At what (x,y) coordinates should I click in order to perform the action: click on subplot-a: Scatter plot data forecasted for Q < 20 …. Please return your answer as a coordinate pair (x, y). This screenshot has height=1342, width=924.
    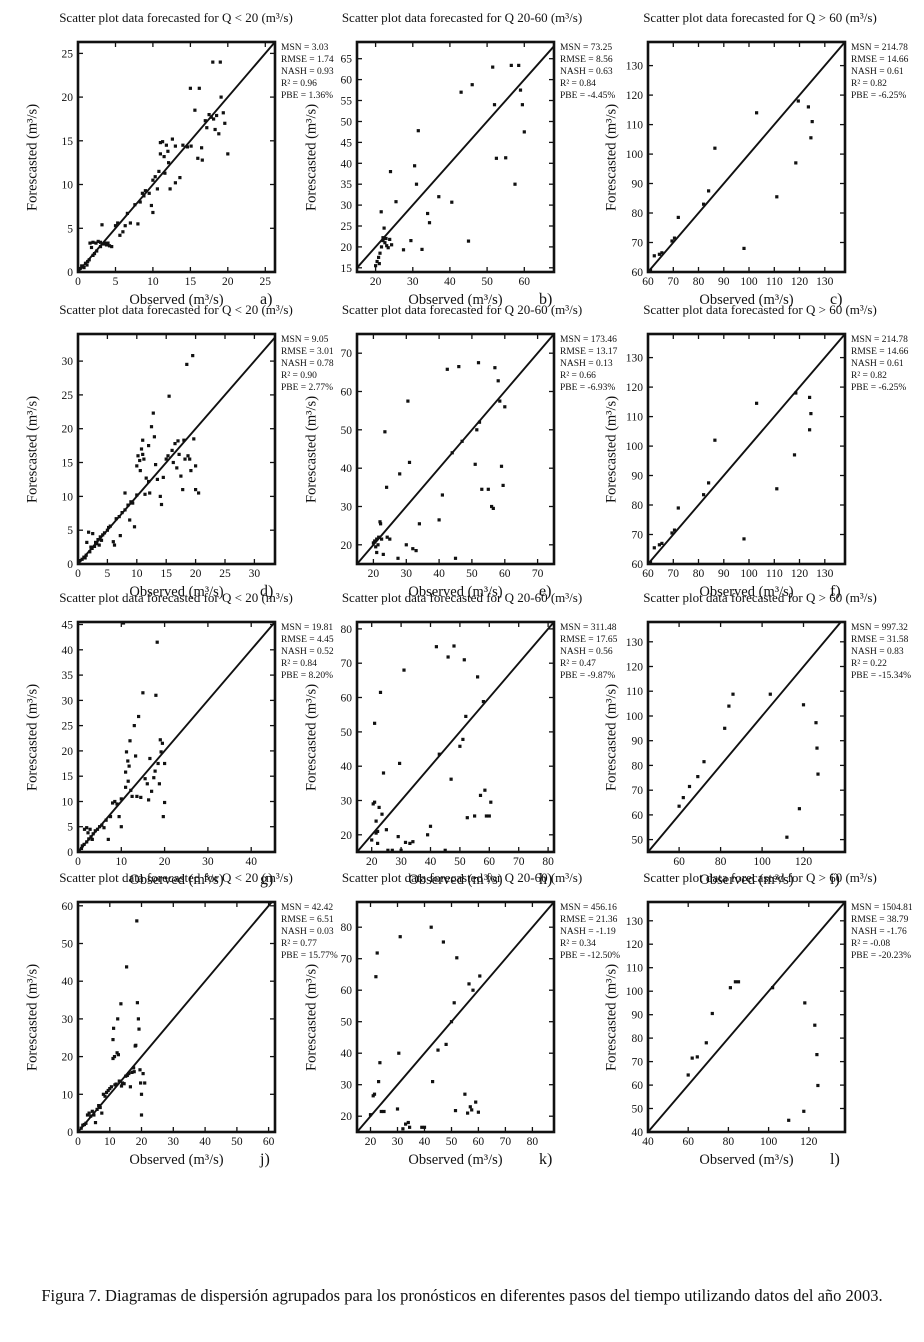
    Looking at the image, I should click on (167, 158).